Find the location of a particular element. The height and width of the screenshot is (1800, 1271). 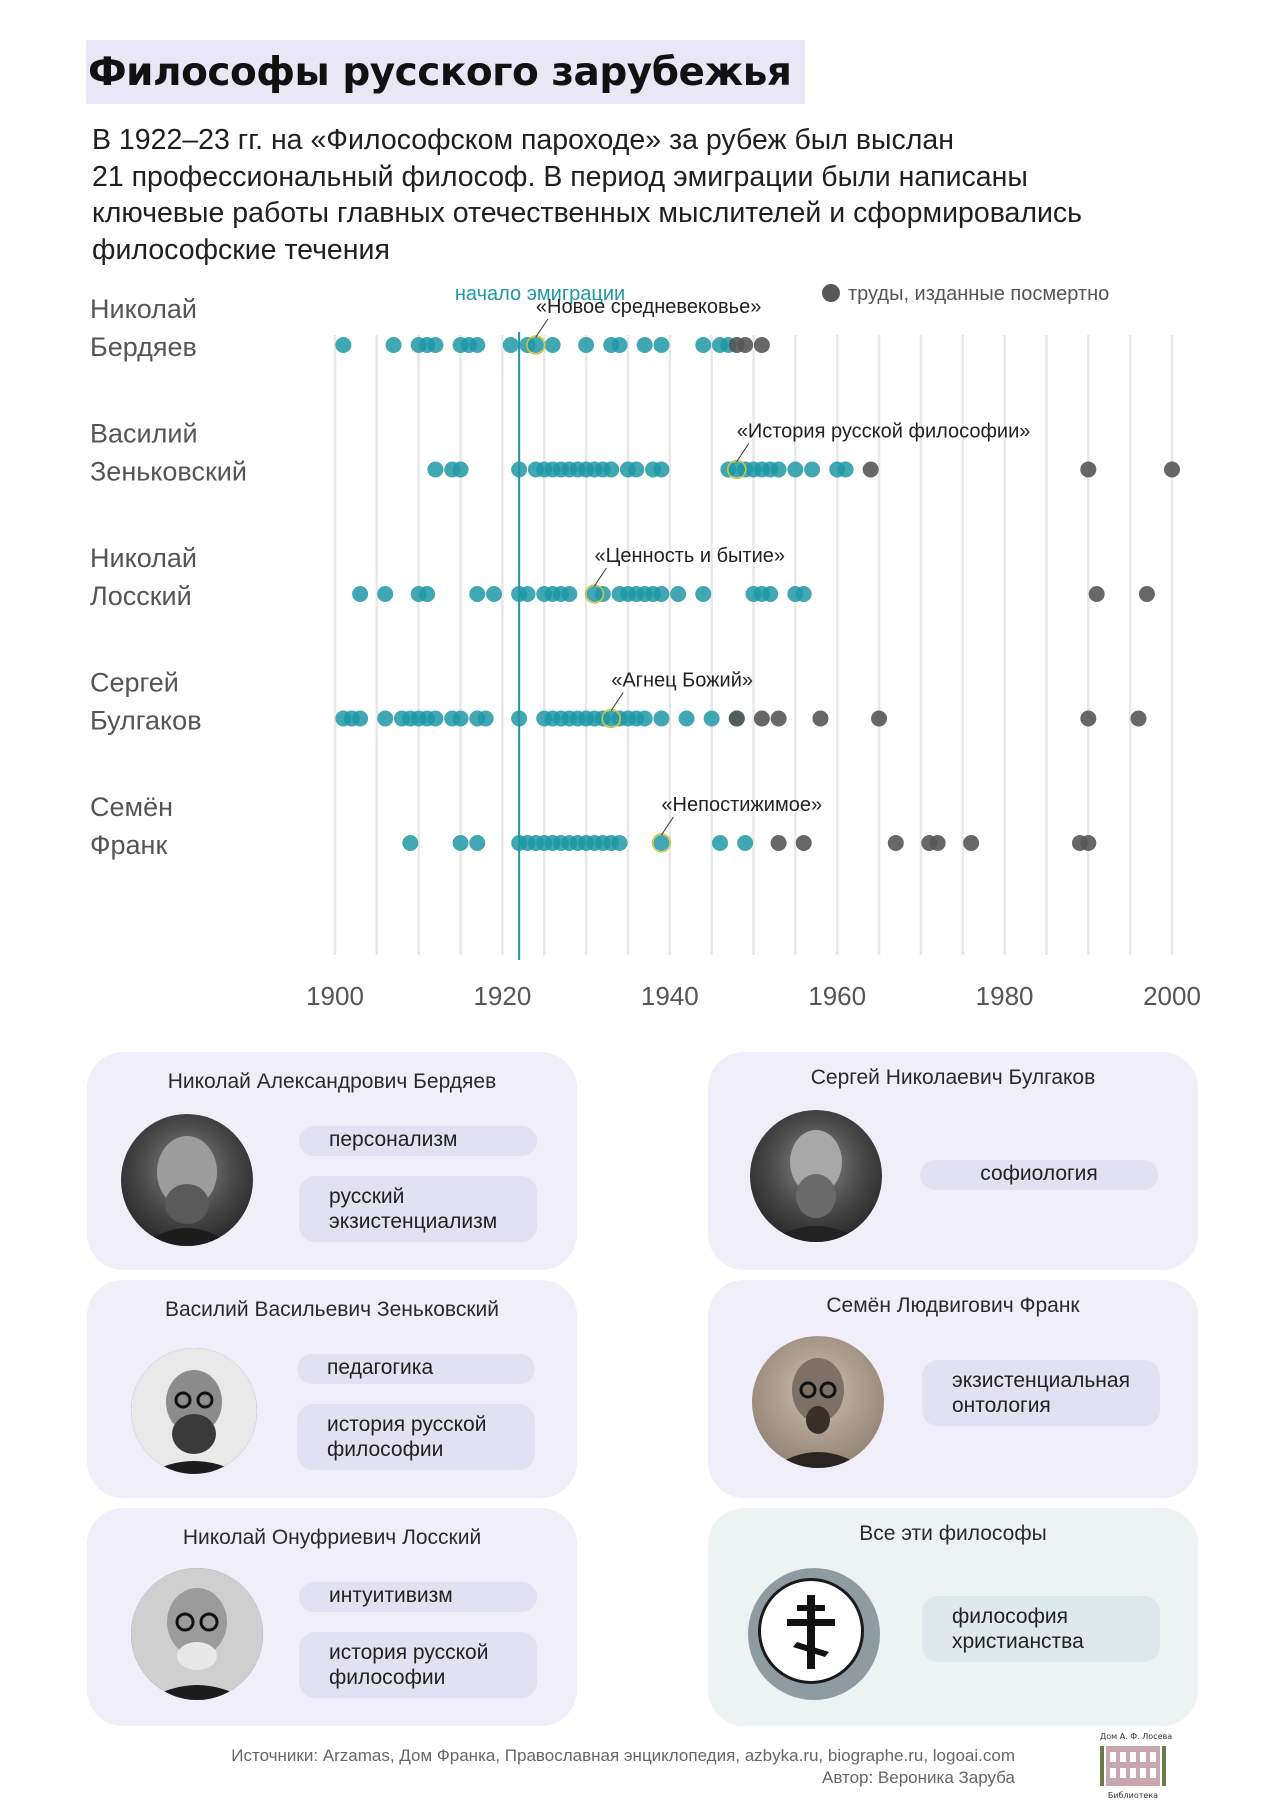

card-name: Николай Онуфриевич Лосский is located at coordinates (332, 1537).